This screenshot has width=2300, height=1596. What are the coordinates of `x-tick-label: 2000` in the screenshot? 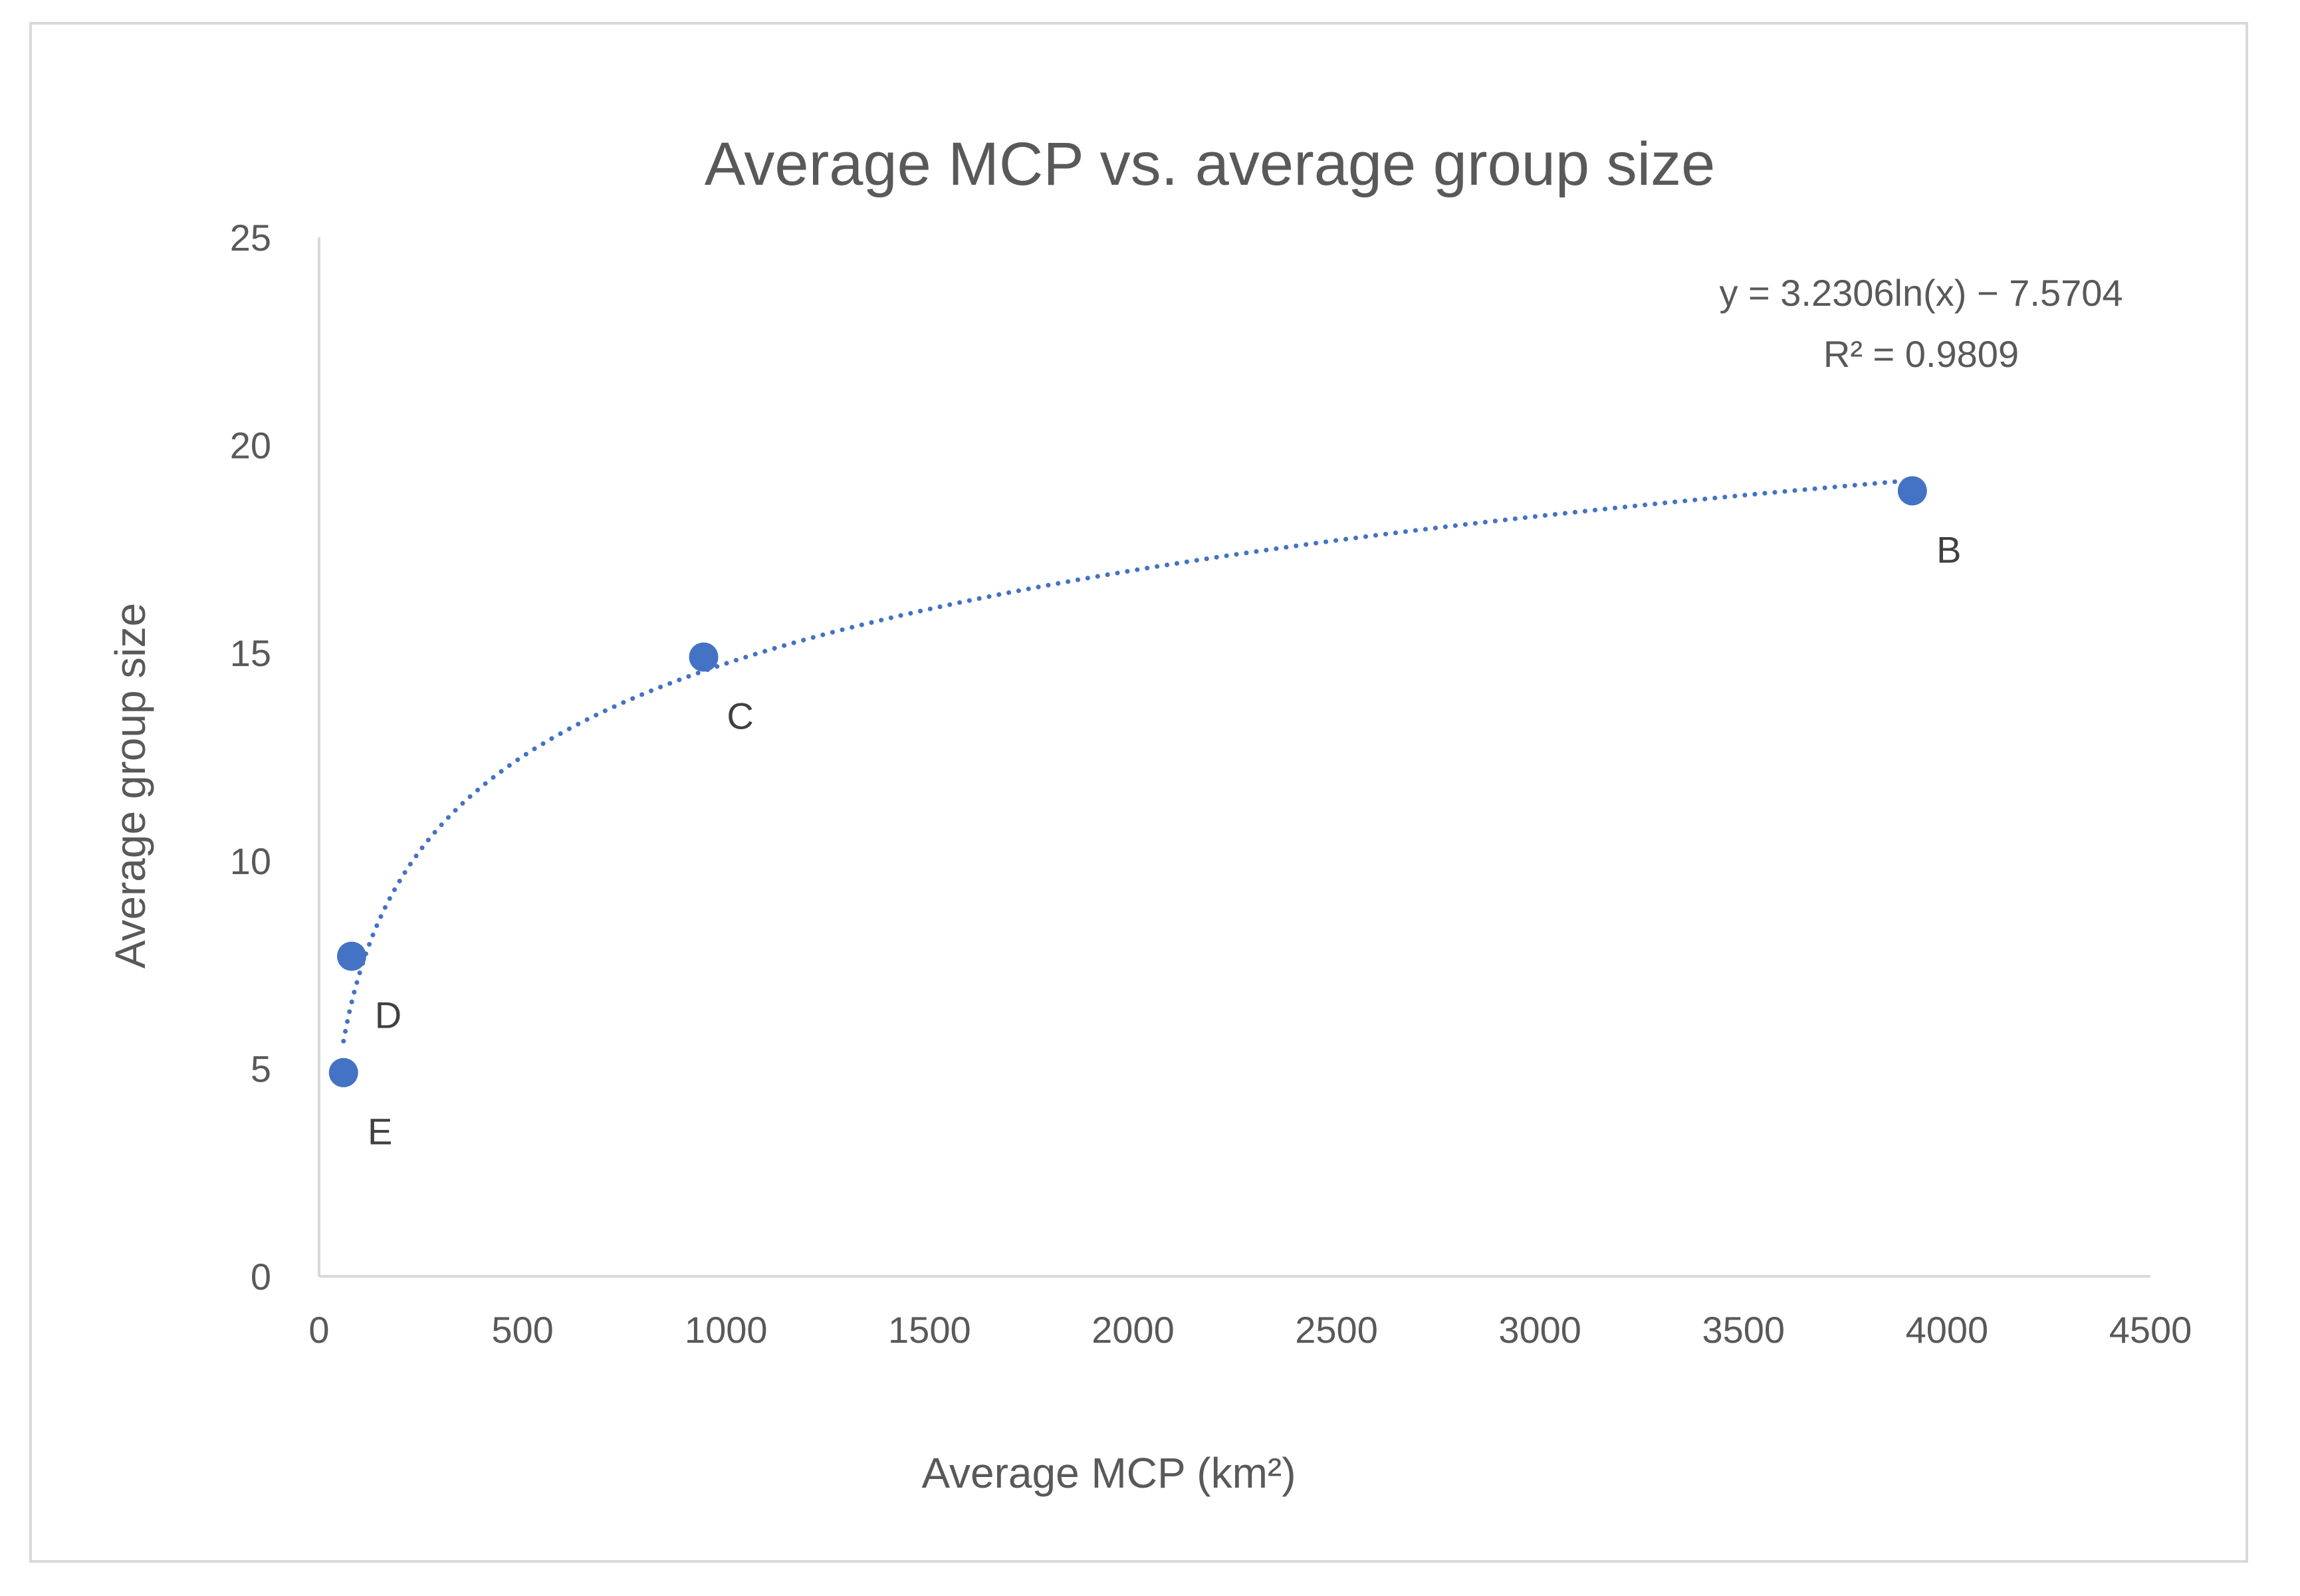 It's located at (1133, 1330).